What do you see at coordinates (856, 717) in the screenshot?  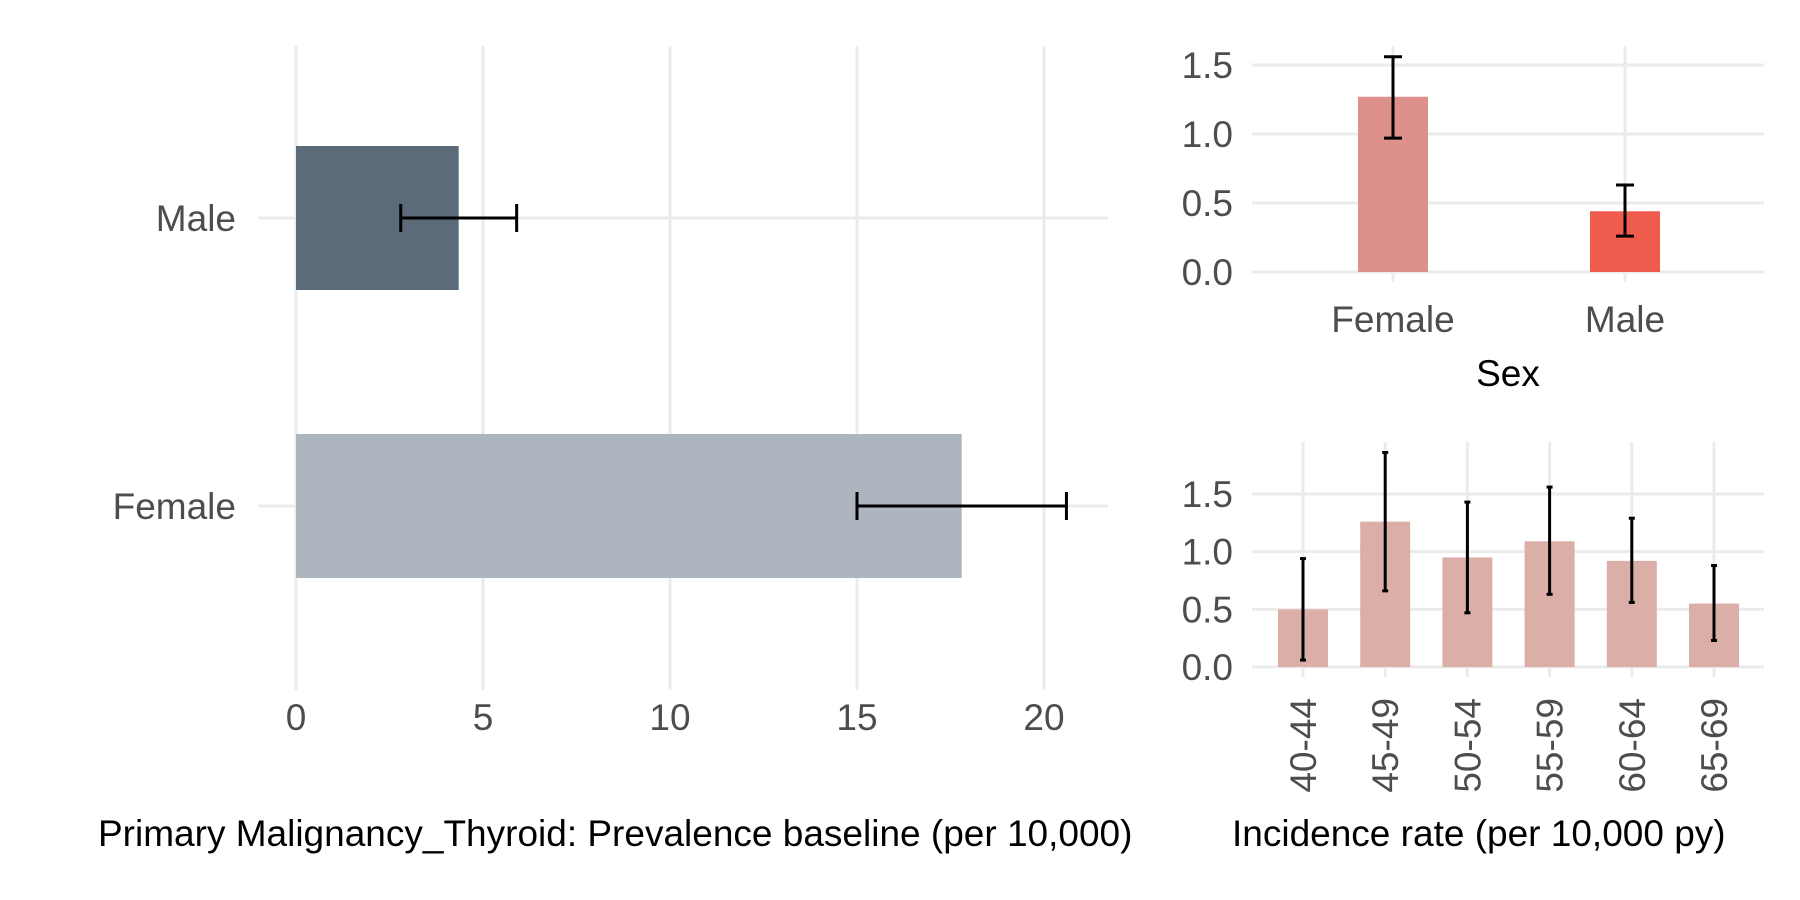 I see `x-tick-label: 15` at bounding box center [856, 717].